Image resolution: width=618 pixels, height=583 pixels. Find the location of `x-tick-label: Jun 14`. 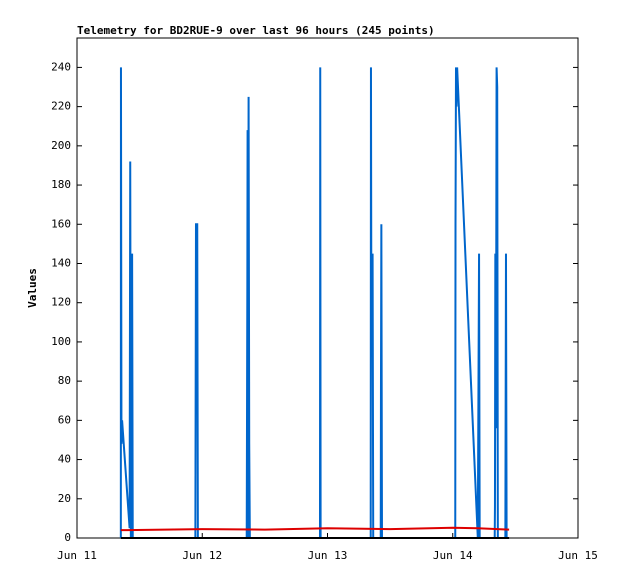

x-tick-label: Jun 14 is located at coordinates (453, 555).